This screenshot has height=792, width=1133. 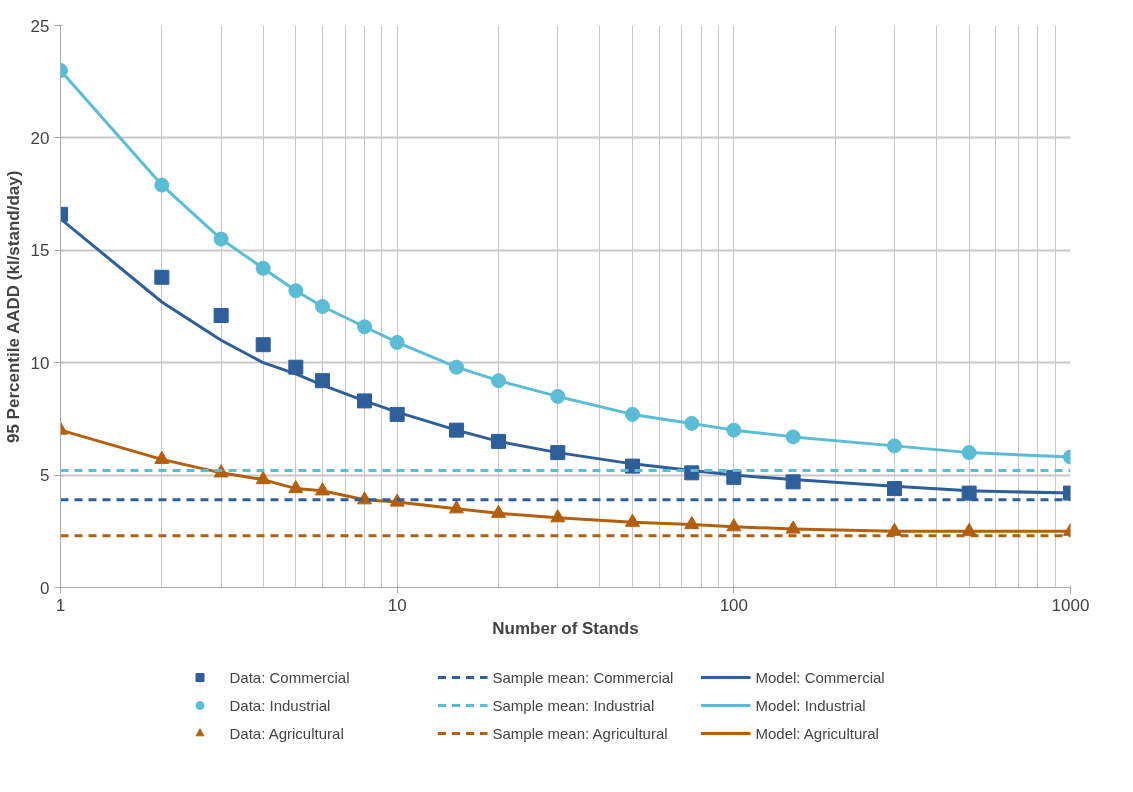 I want to click on y-tick-label: 5, so click(x=45, y=476).